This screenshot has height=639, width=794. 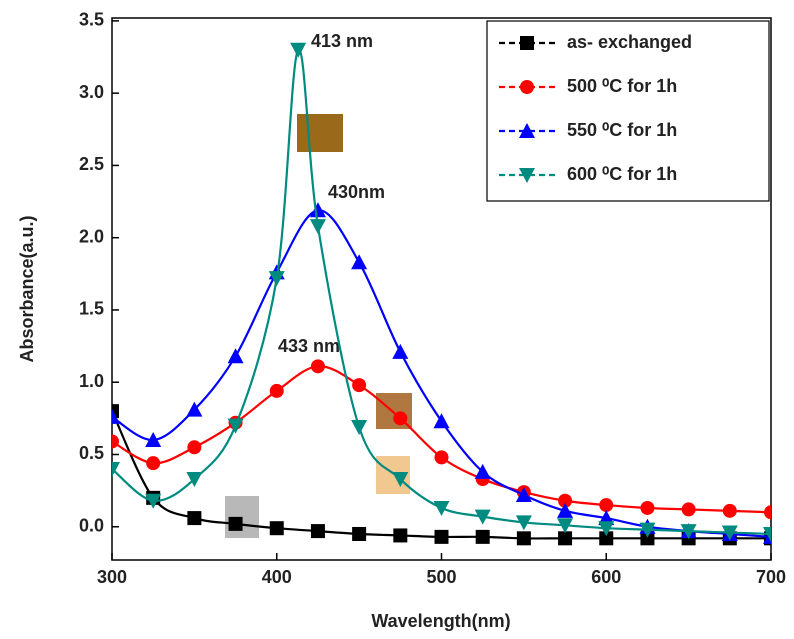 I want to click on x-tick-label: 400, so click(x=277, y=577).